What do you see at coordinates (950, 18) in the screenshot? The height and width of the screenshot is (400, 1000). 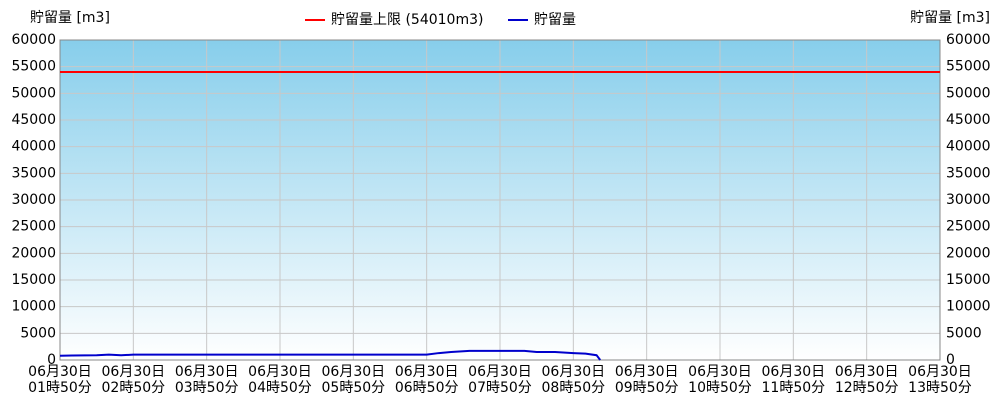 I see `y2-axis-title: 貯留量 [m3]` at bounding box center [950, 18].